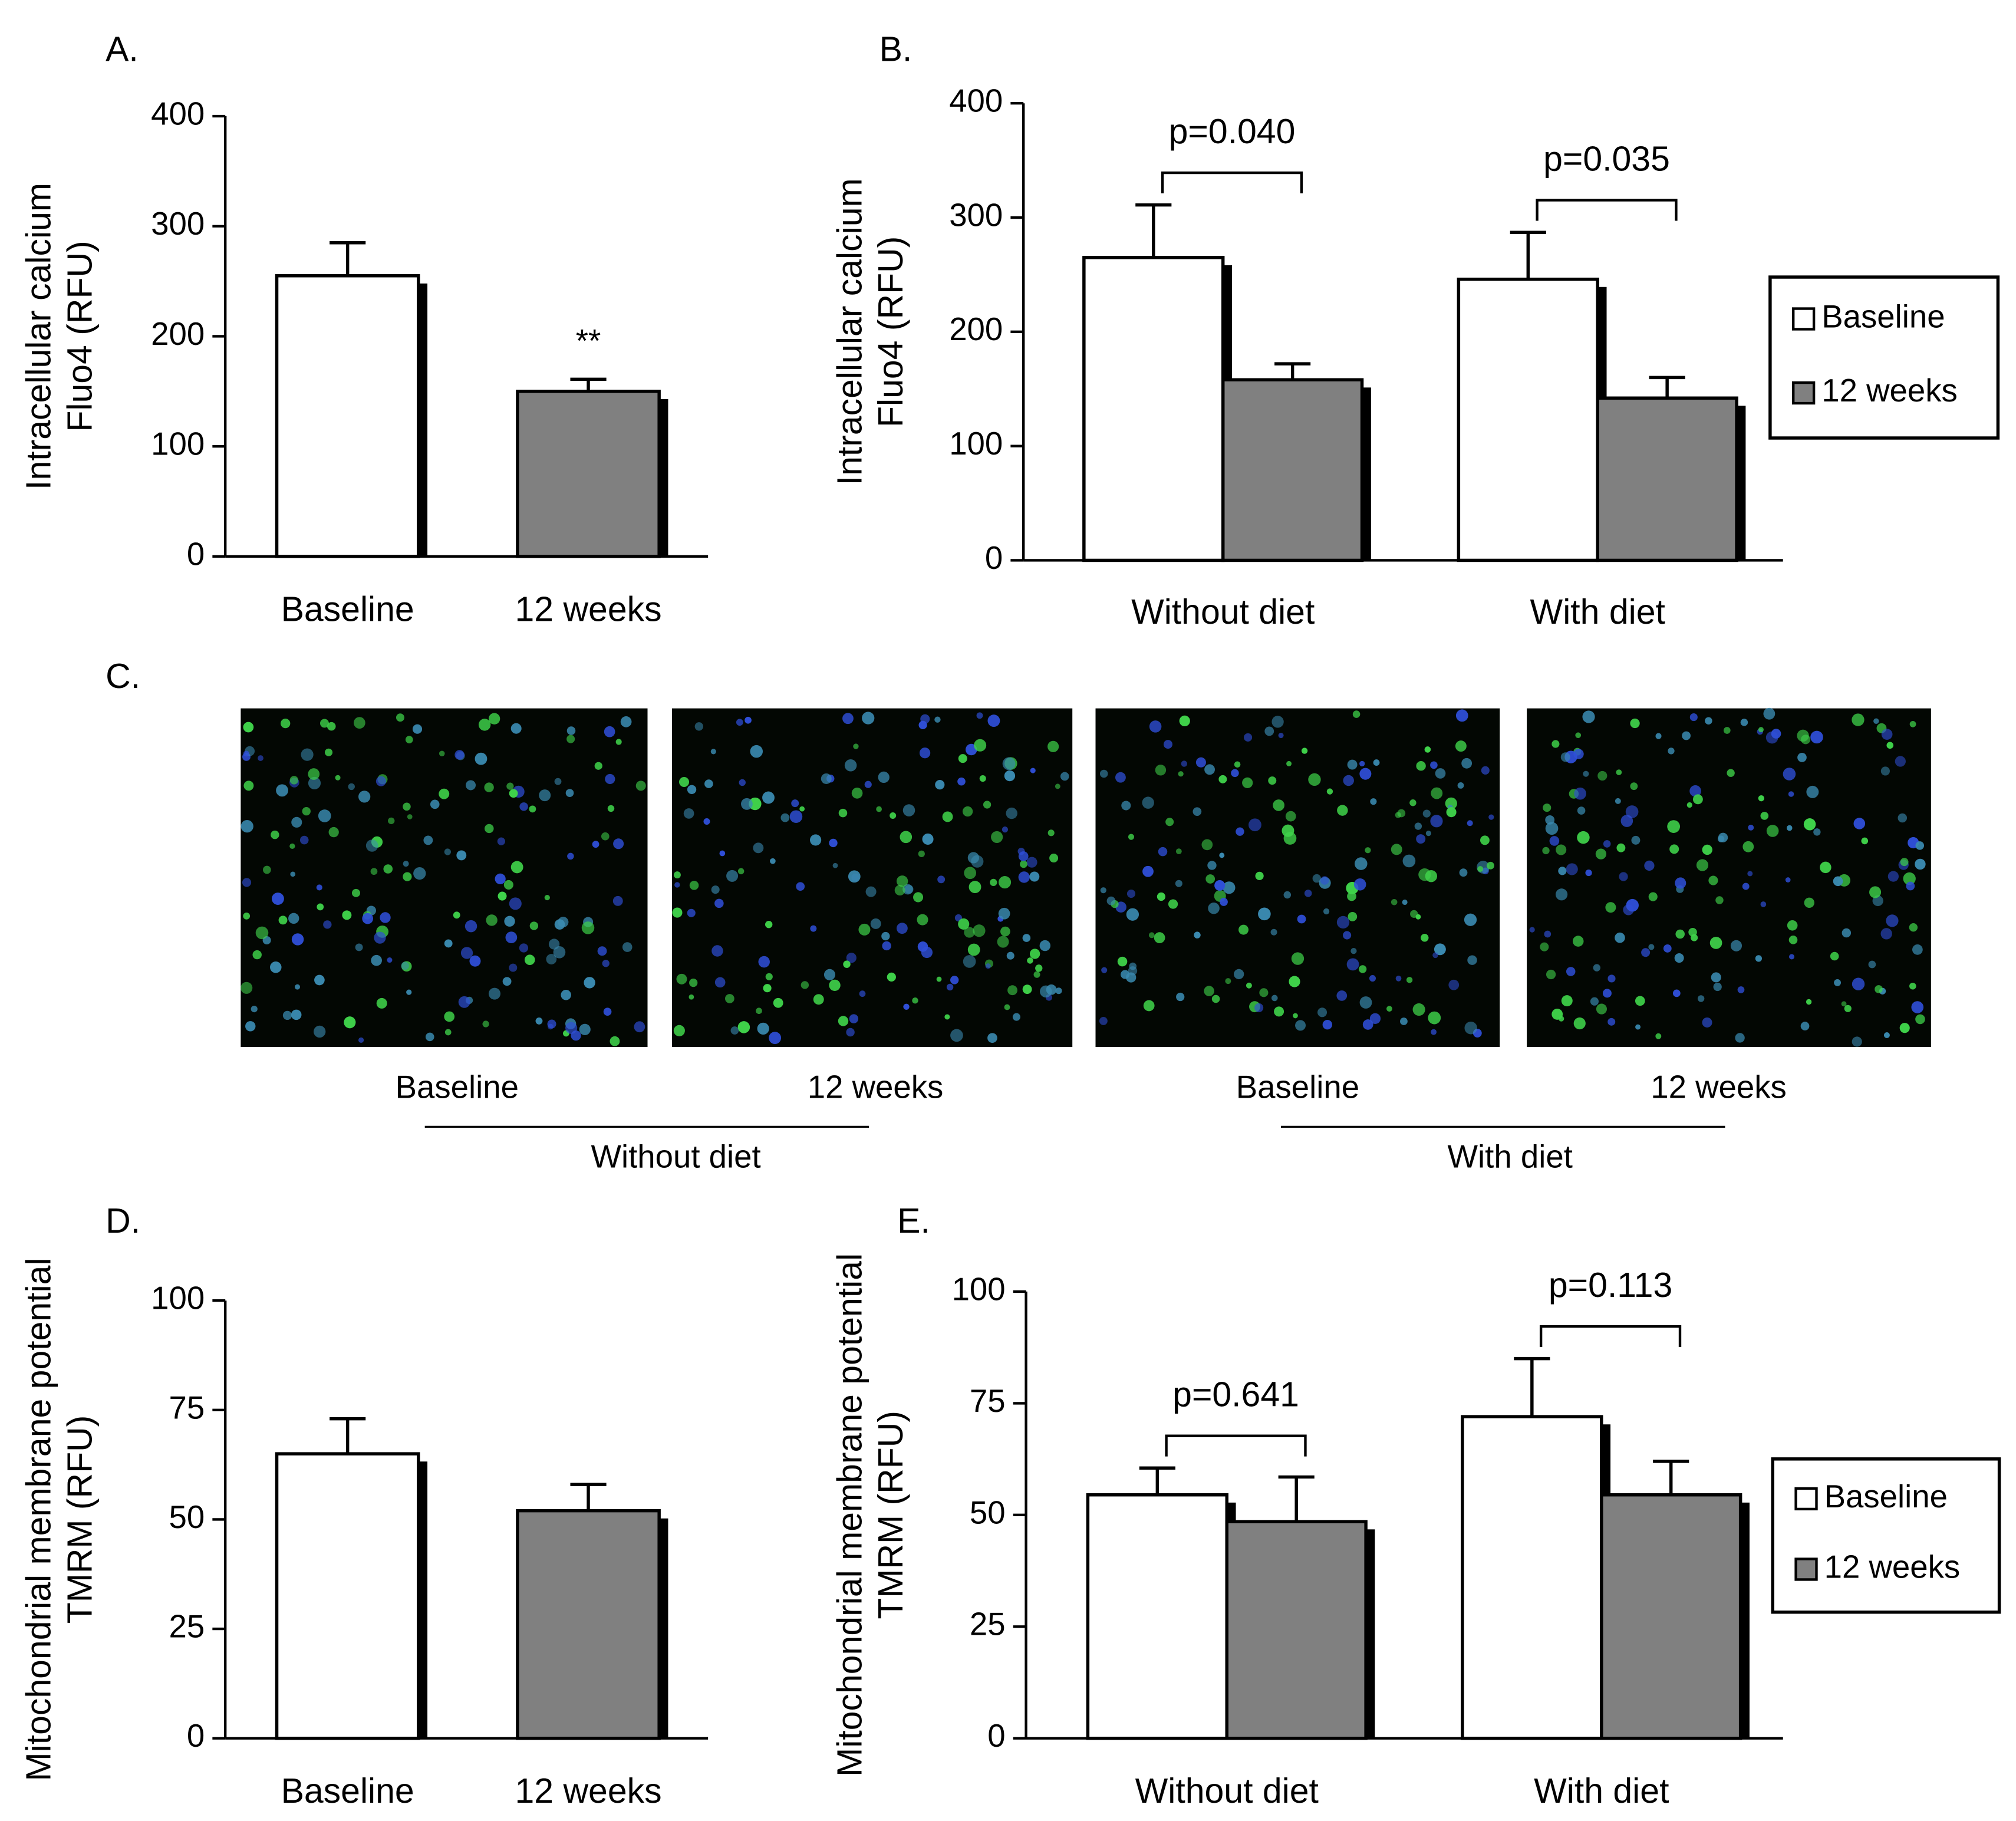 Image resolution: width=2016 pixels, height=1821 pixels. What do you see at coordinates (122, 49) in the screenshot?
I see `panel-label: A.` at bounding box center [122, 49].